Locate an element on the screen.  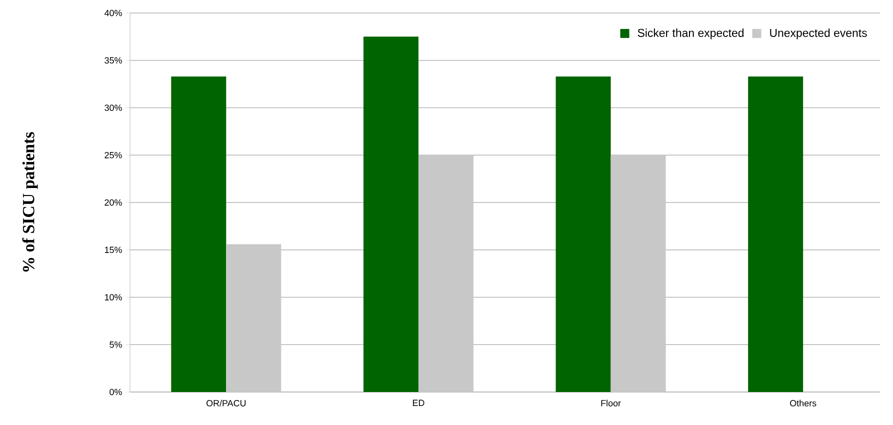
y-tick-label: 25% is located at coordinates (113, 155).